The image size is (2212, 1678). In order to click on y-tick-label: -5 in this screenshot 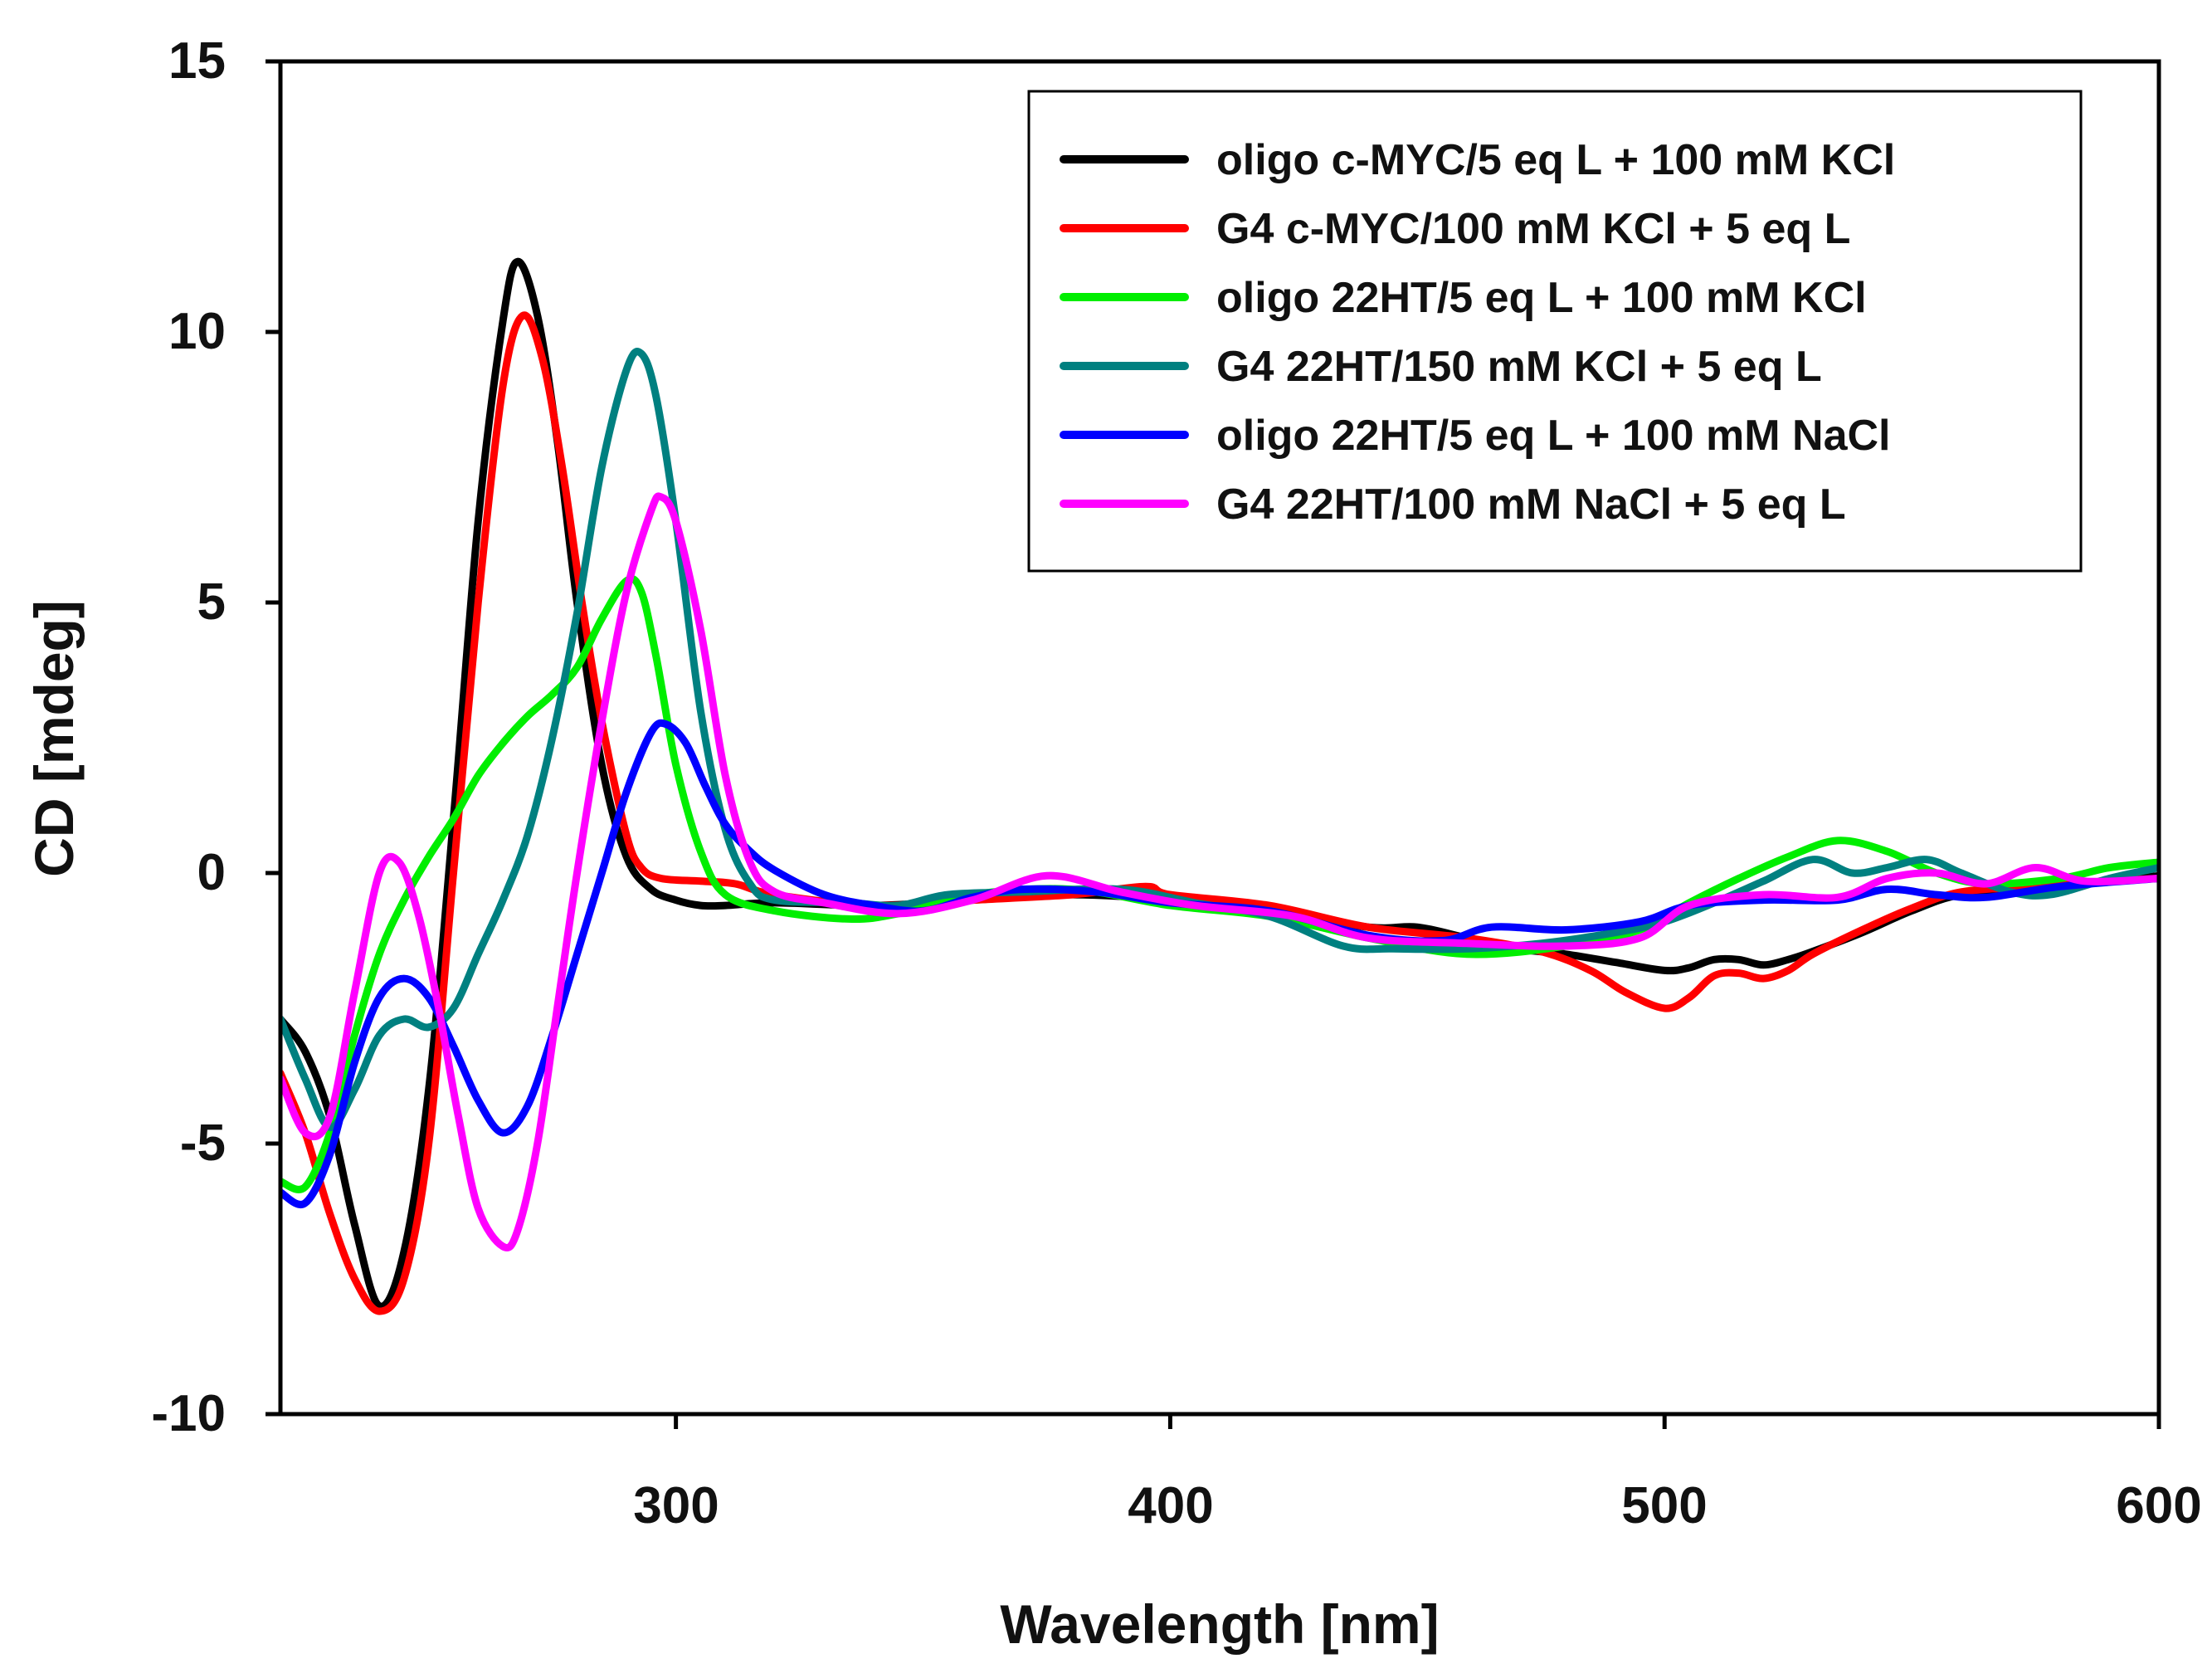, I will do `click(203, 1144)`.